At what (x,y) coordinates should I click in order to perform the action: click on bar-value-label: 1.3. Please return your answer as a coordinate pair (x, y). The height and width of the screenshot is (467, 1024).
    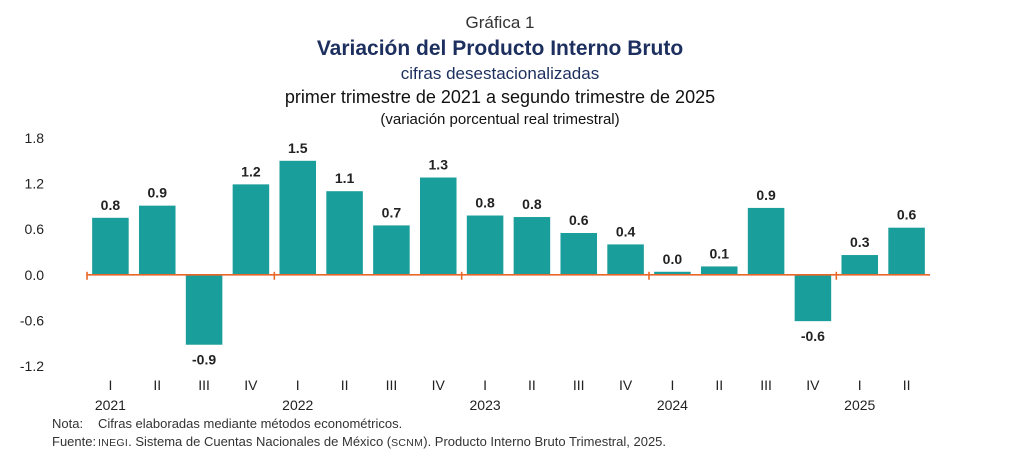
    Looking at the image, I should click on (439, 165).